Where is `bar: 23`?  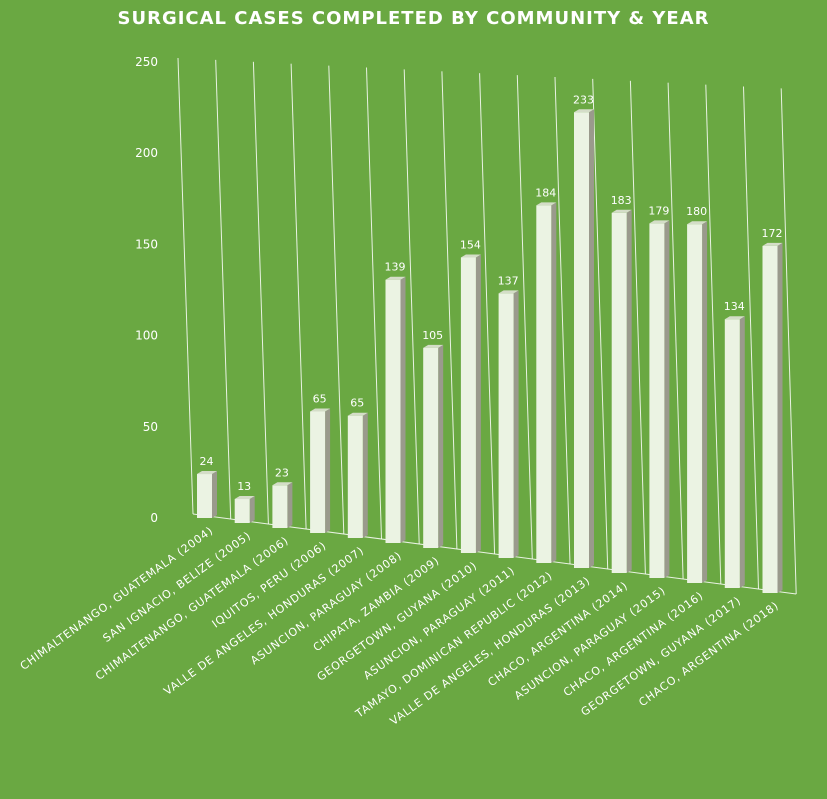
bar: 23 is located at coordinates (282, 497).